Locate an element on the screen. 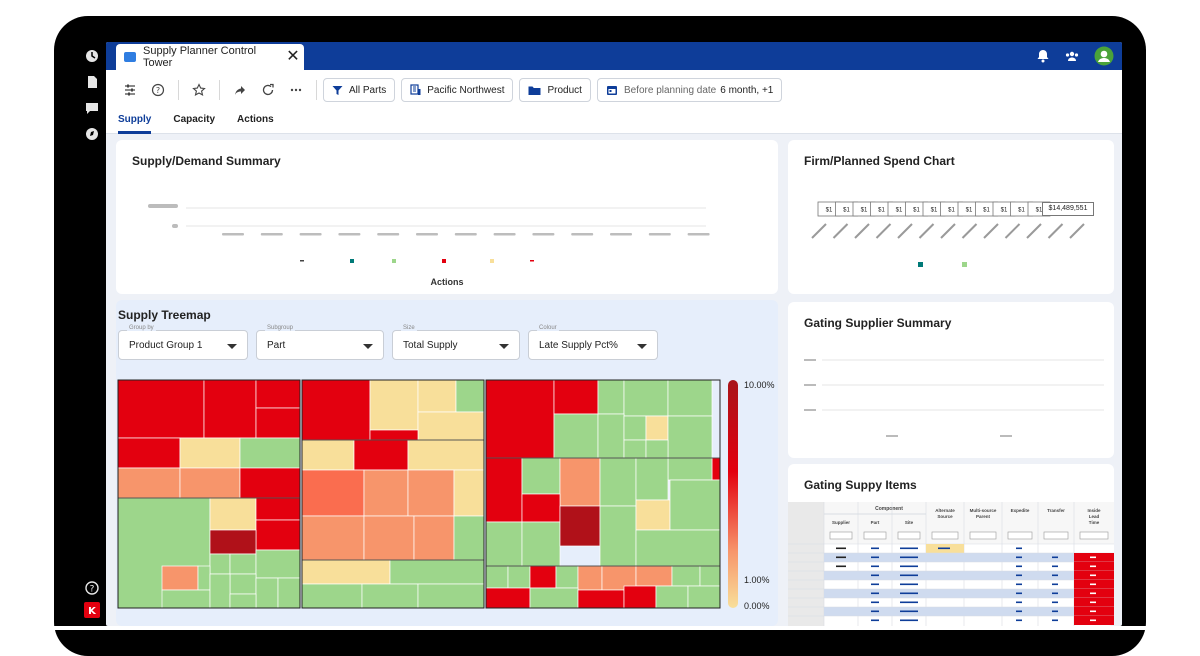  tab-supply: Supply is located at coordinates (135, 122).